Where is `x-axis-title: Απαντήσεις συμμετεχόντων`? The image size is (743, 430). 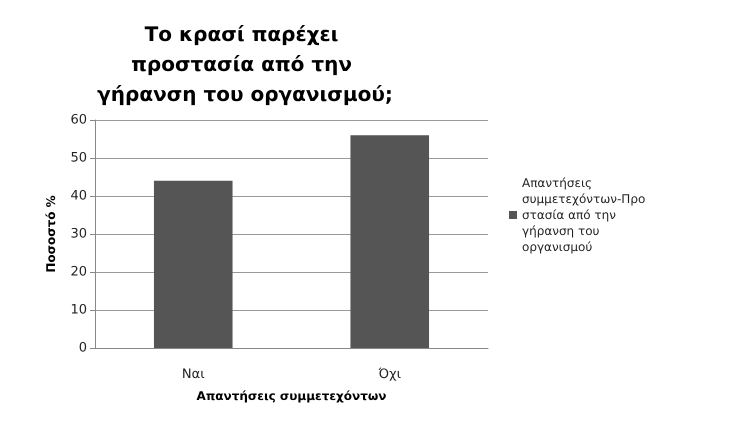
x-axis-title: Απαντήσεις συμμετεχόντων is located at coordinates (291, 396).